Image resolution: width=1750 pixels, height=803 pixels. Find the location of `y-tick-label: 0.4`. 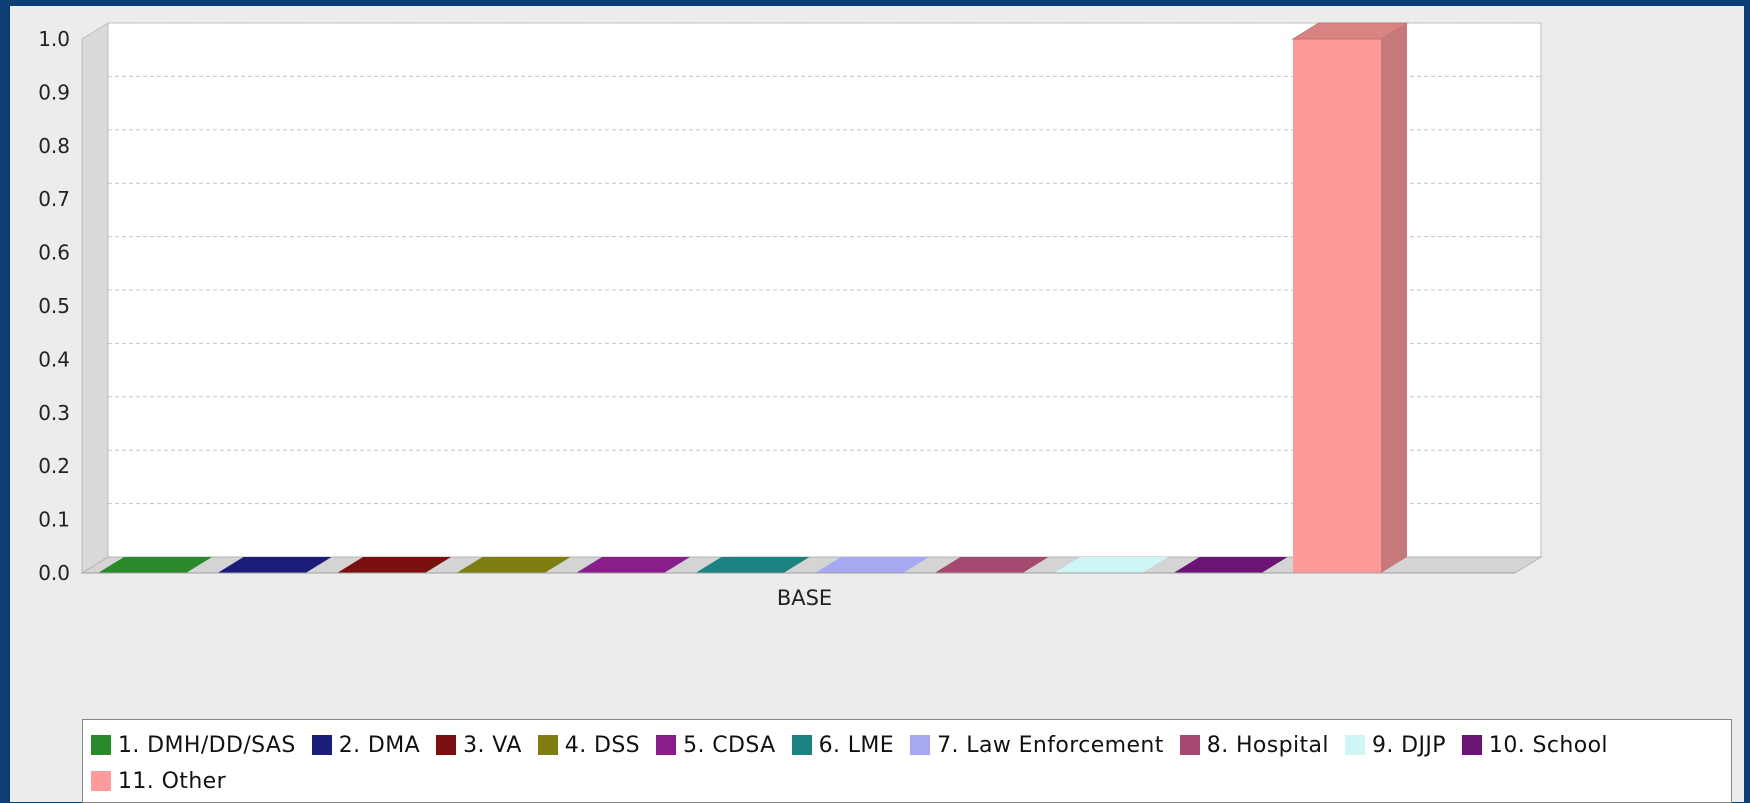

y-tick-label: 0.4 is located at coordinates (54, 359).